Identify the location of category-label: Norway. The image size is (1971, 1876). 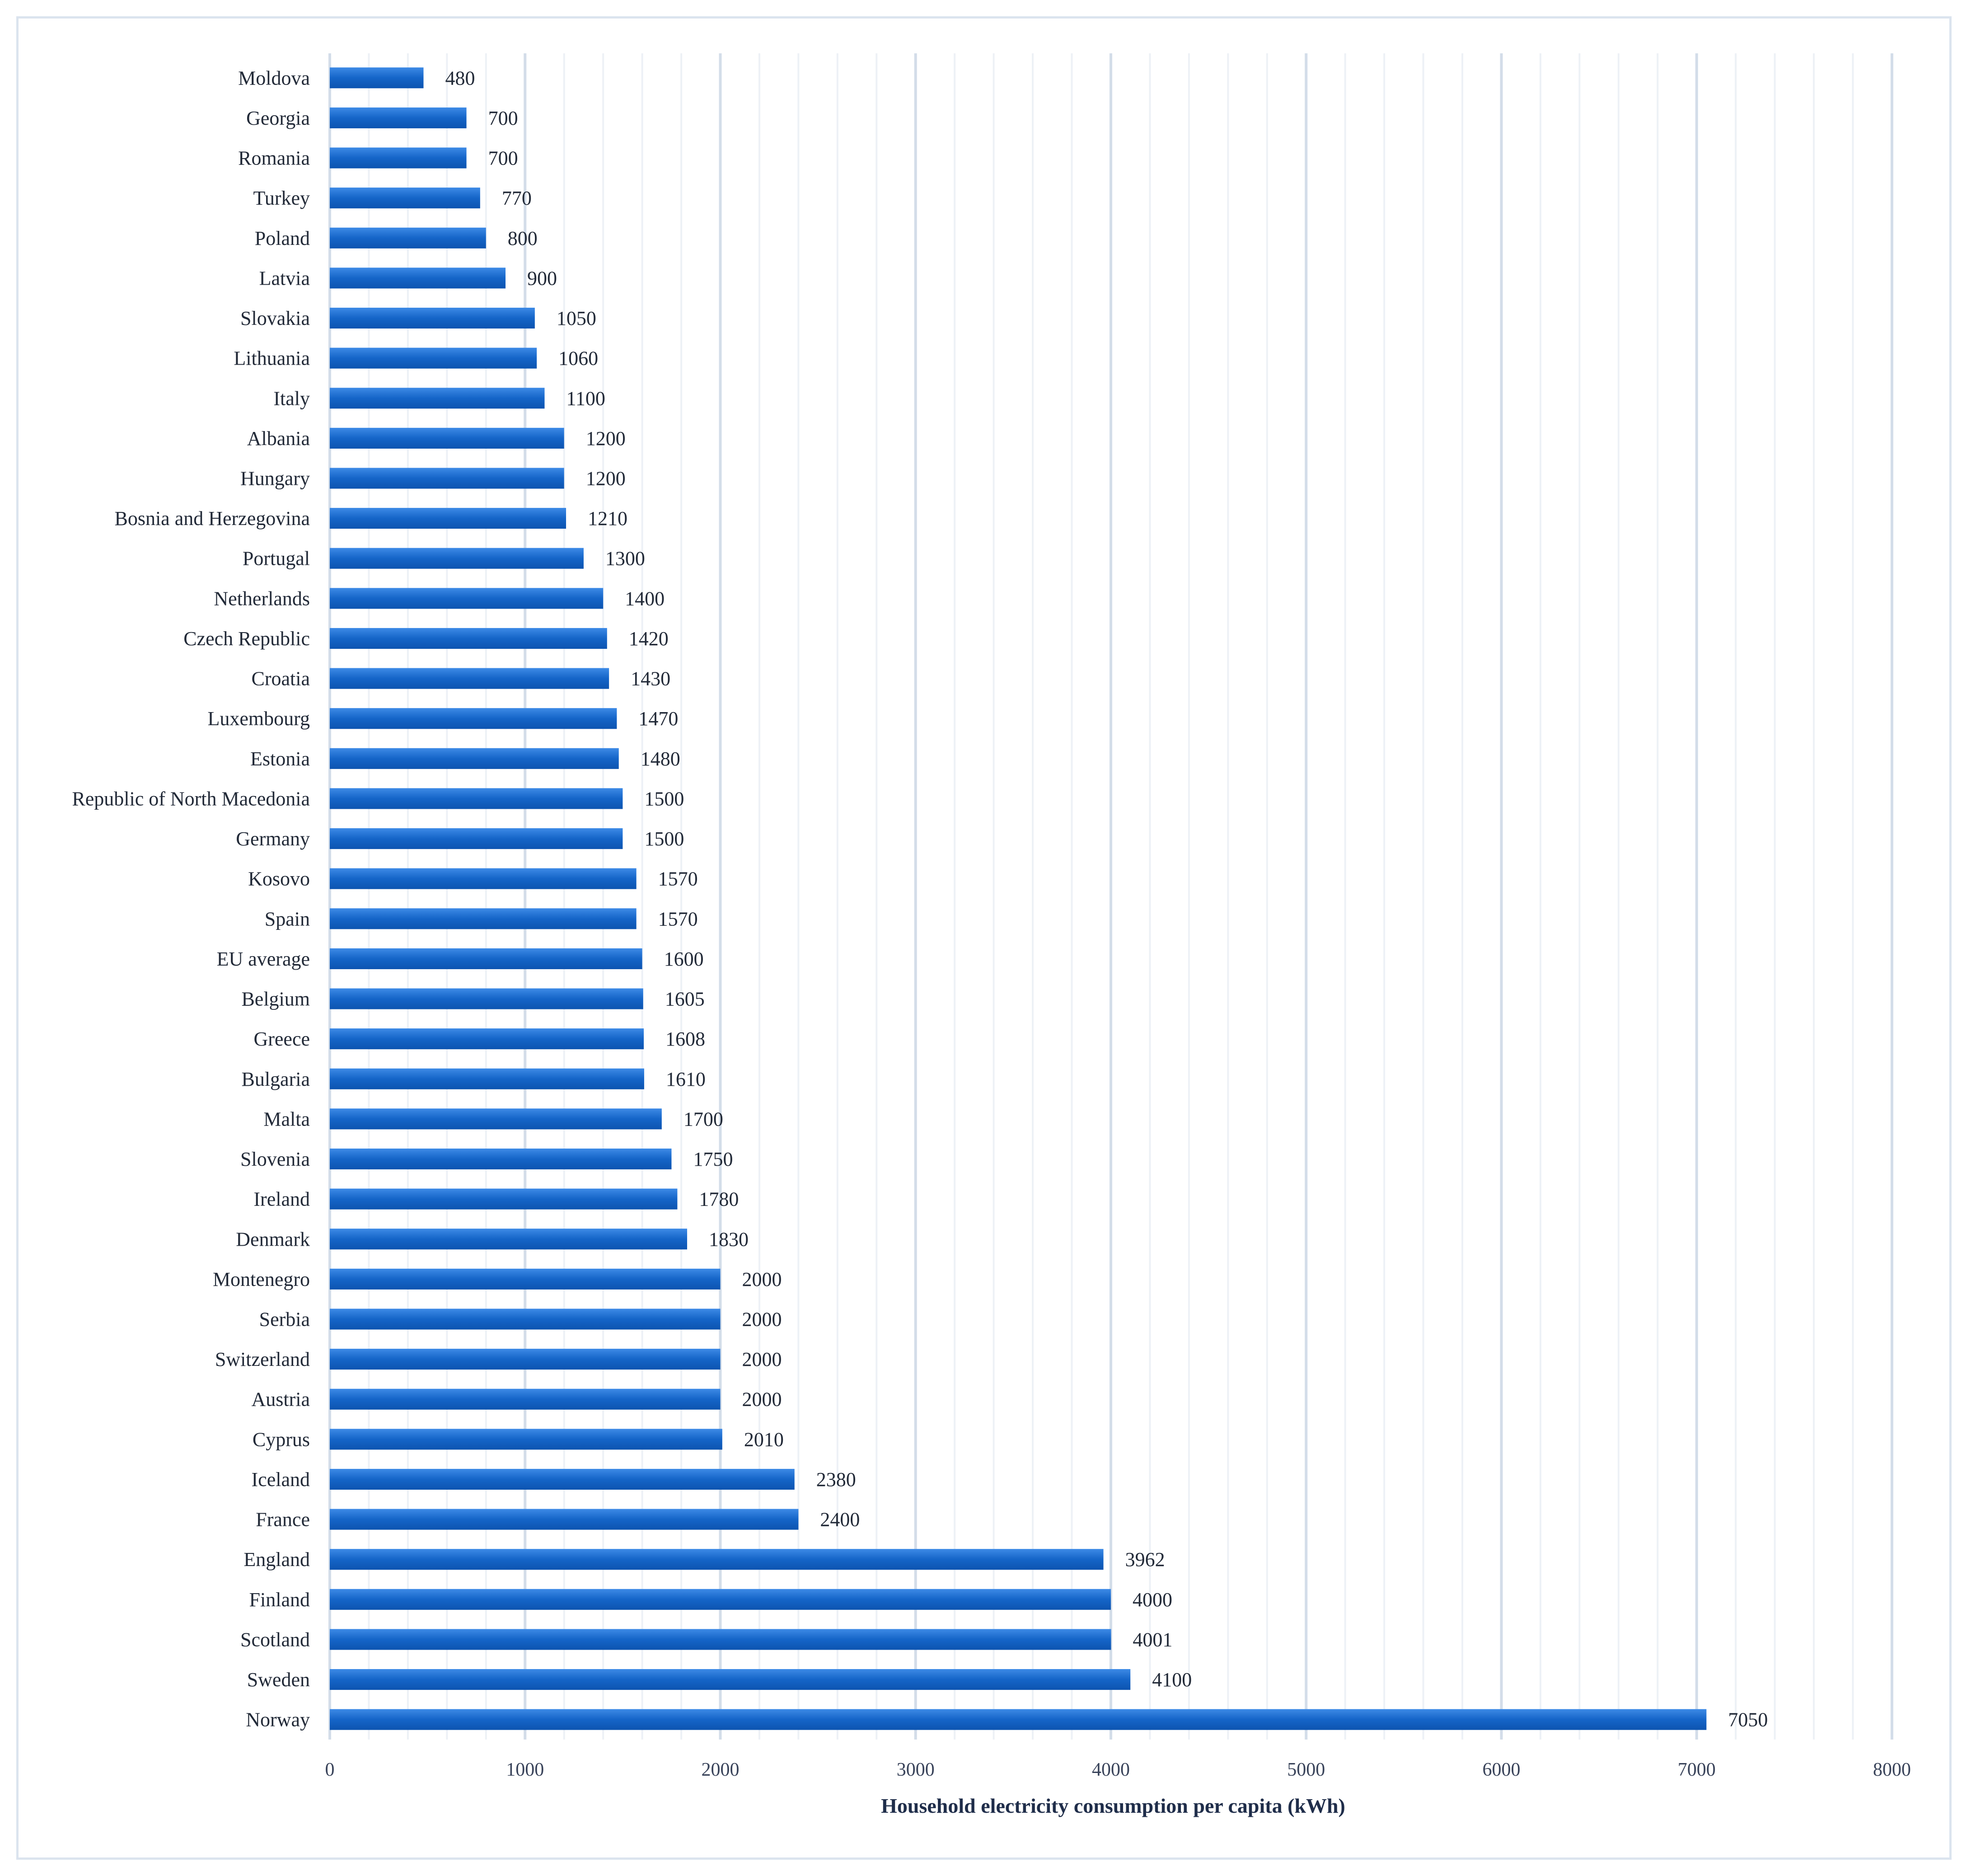
(278, 1720).